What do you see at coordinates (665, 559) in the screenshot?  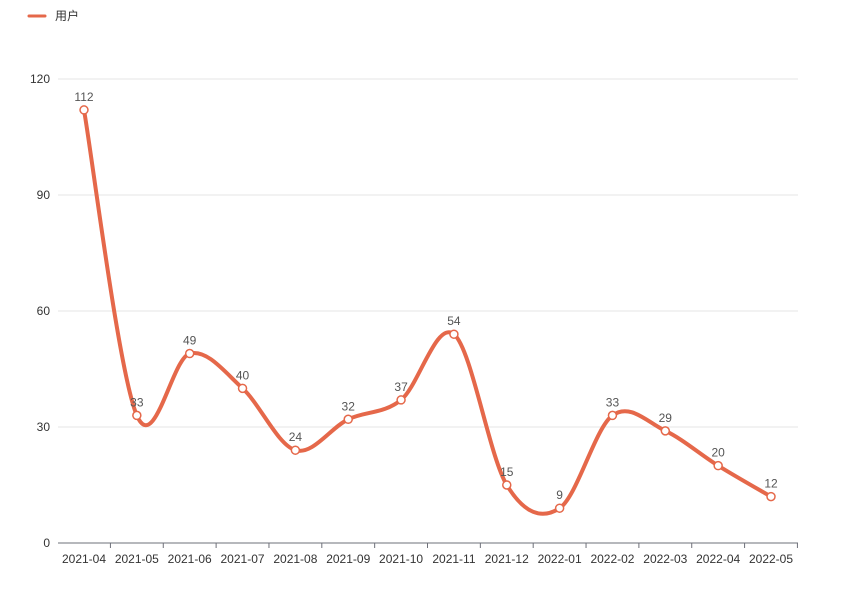 I see `x-tick-label: 2022-03` at bounding box center [665, 559].